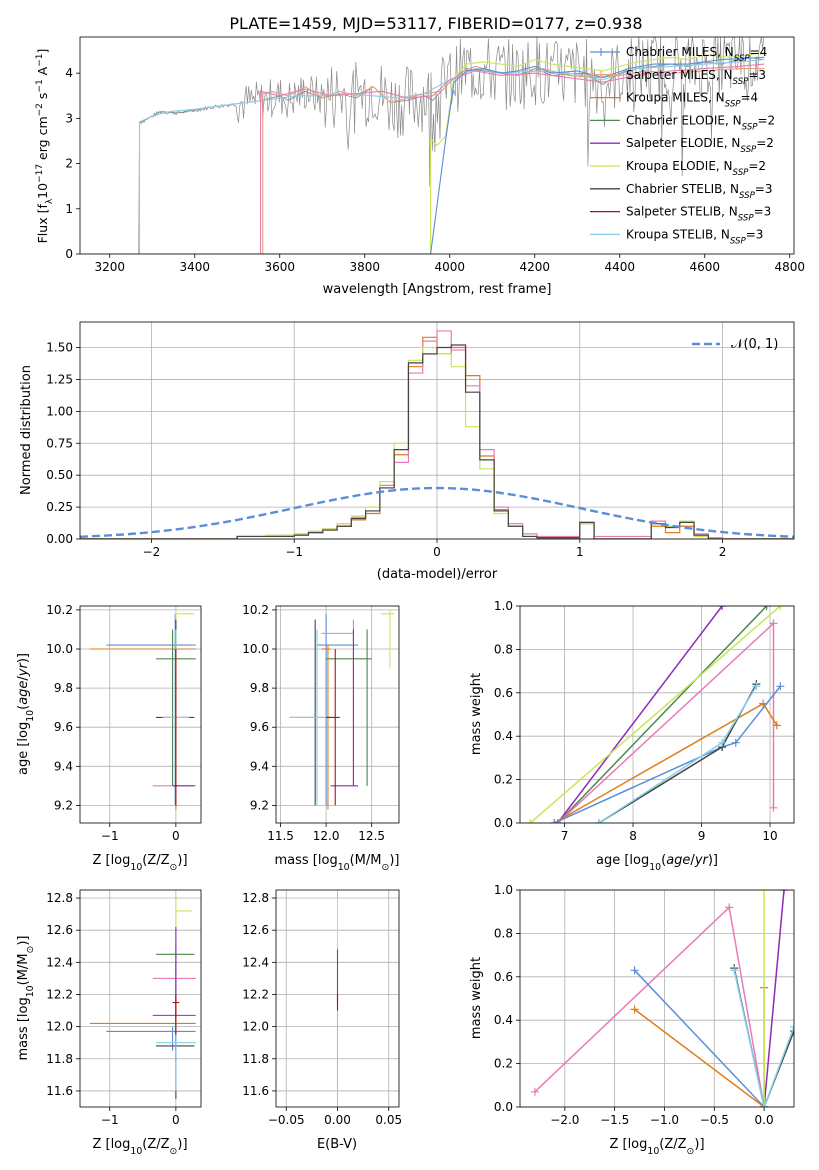 The height and width of the screenshot is (1170, 819). I want to click on x-tick-label: 3800, so click(364, 267).